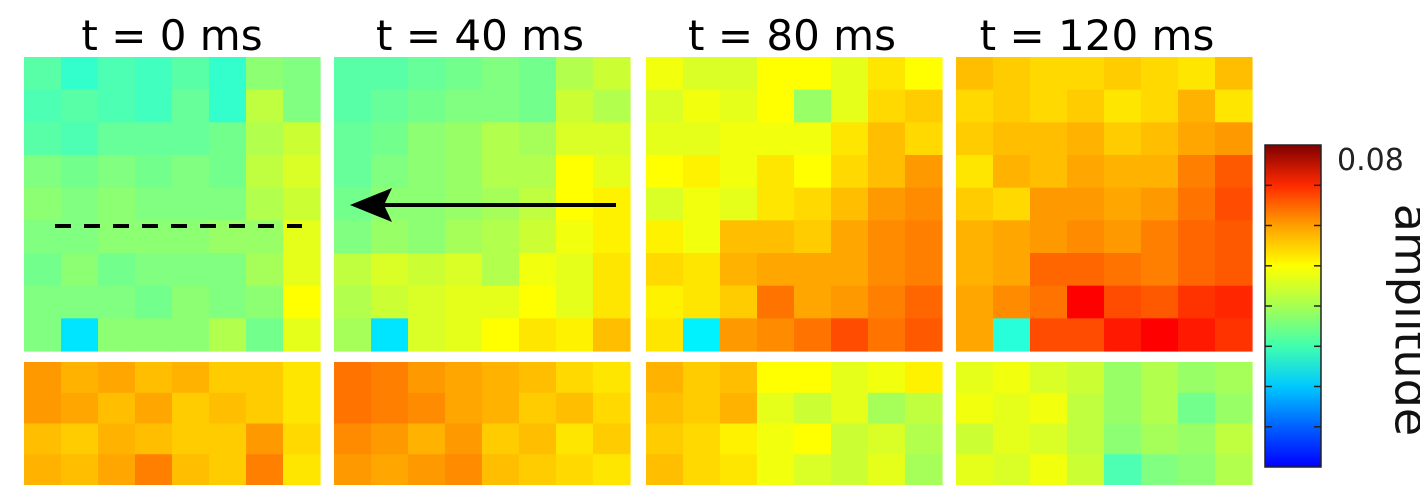 This screenshot has width=1420, height=485. Describe the element at coordinates (480, 35) in the screenshot. I see `panel-title-1: t = 40 ms` at that location.